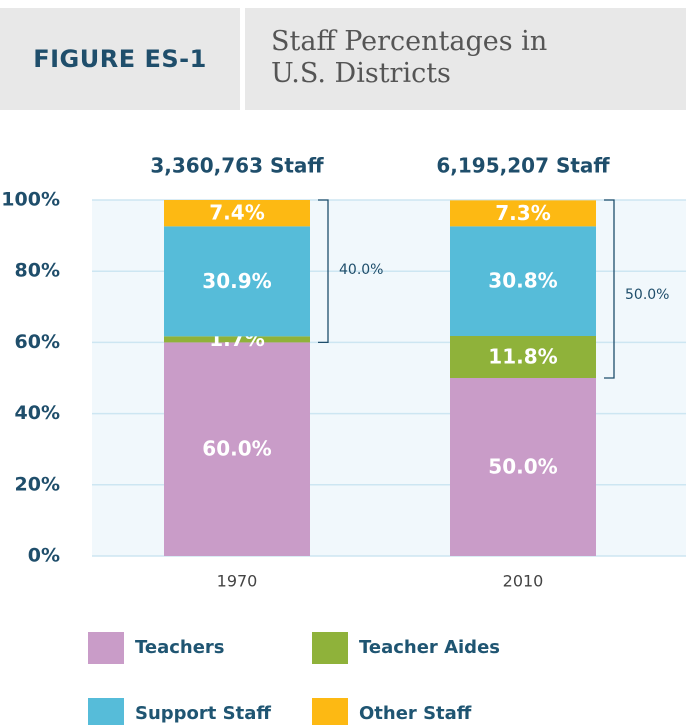  I want to click on category-label: 2010, so click(523, 581).